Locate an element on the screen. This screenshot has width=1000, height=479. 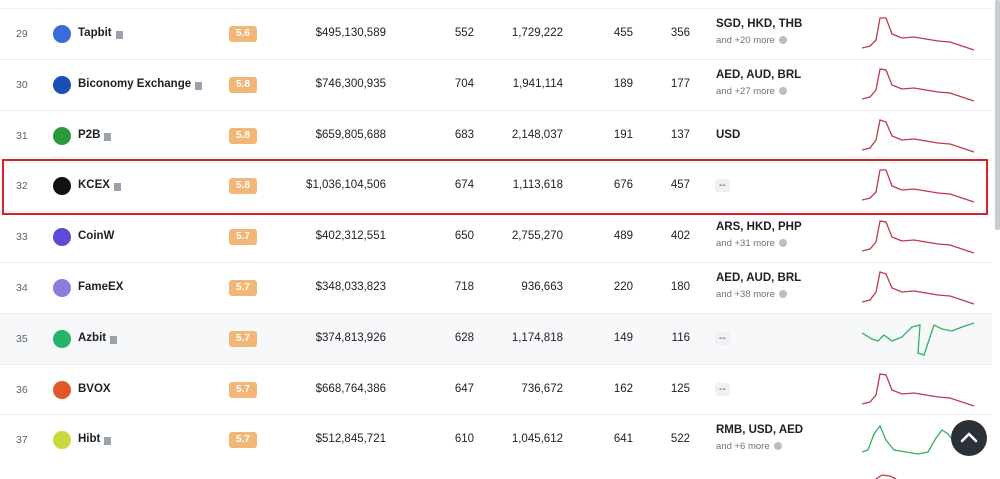
metric: 610 is located at coordinates (464, 439).